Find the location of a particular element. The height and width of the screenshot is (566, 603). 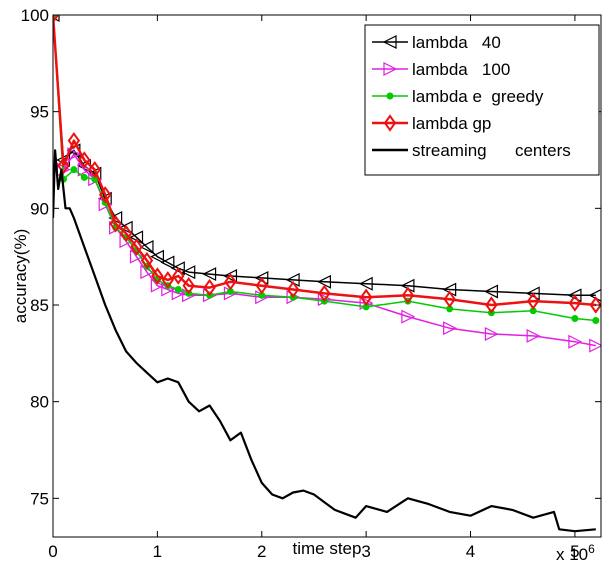

y-tick-label: 100 is located at coordinates (35, 15).